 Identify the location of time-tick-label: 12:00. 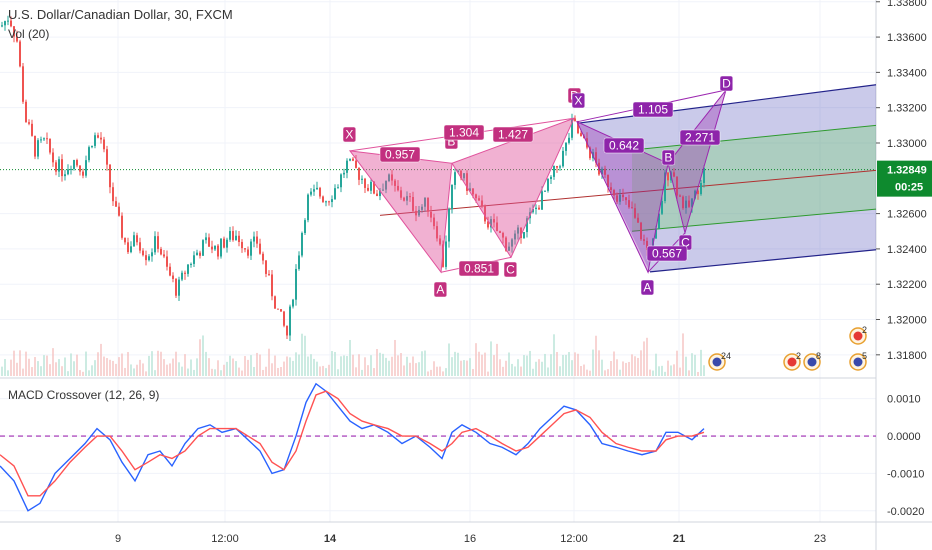
(225, 539).